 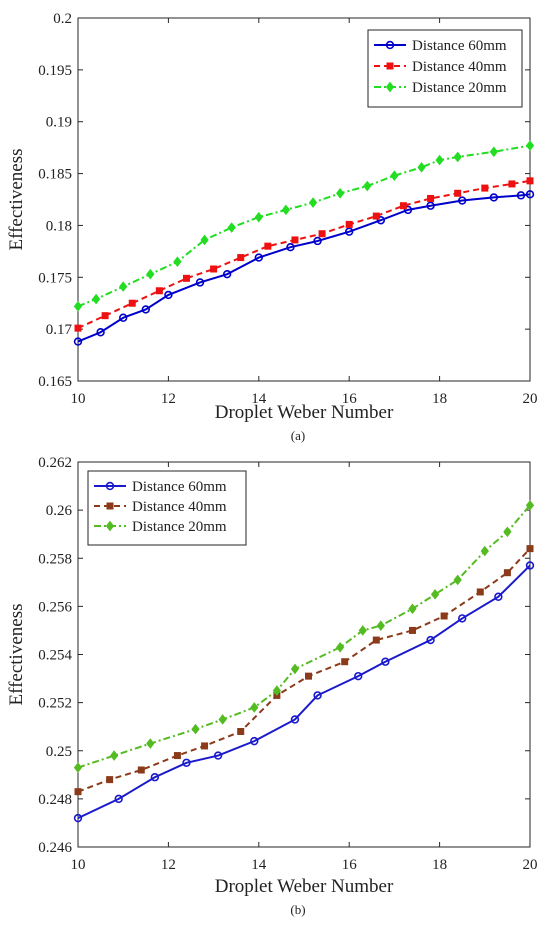 I want to click on x-tick-label: 20, so click(x=530, y=865).